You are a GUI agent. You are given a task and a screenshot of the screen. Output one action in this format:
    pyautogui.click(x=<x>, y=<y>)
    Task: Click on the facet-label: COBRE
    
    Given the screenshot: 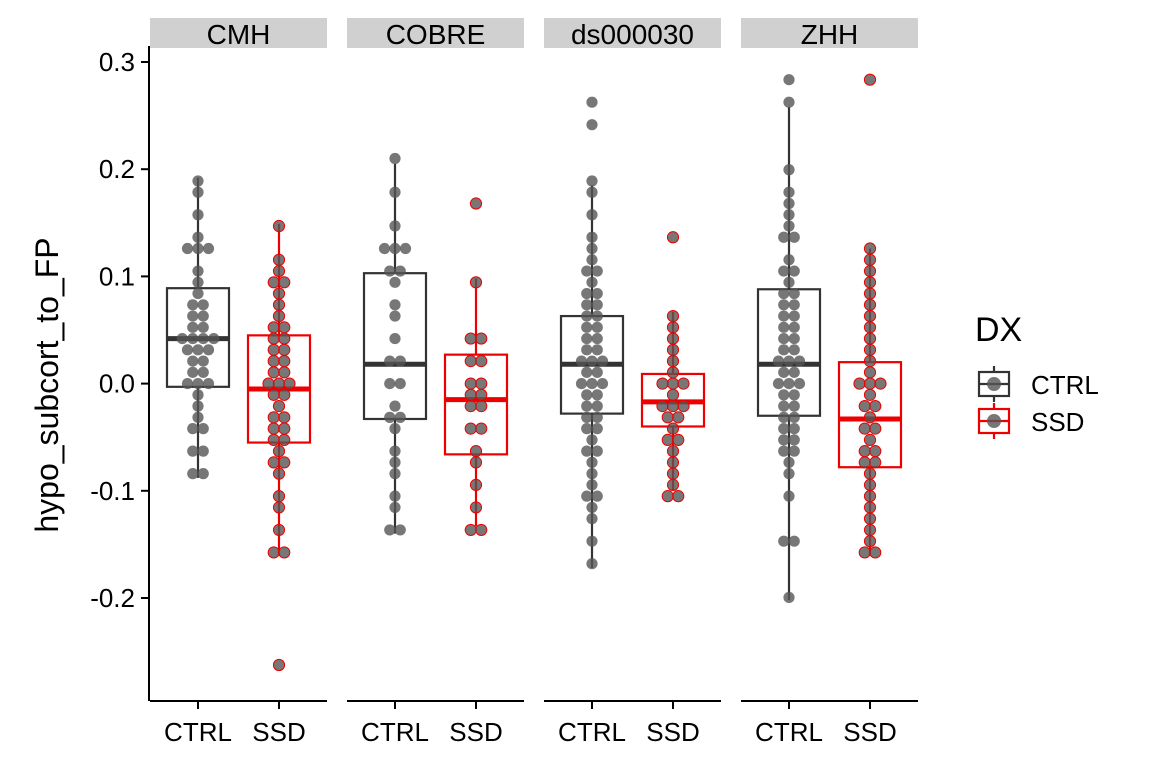 What is the action you would take?
    pyautogui.click(x=436, y=34)
    